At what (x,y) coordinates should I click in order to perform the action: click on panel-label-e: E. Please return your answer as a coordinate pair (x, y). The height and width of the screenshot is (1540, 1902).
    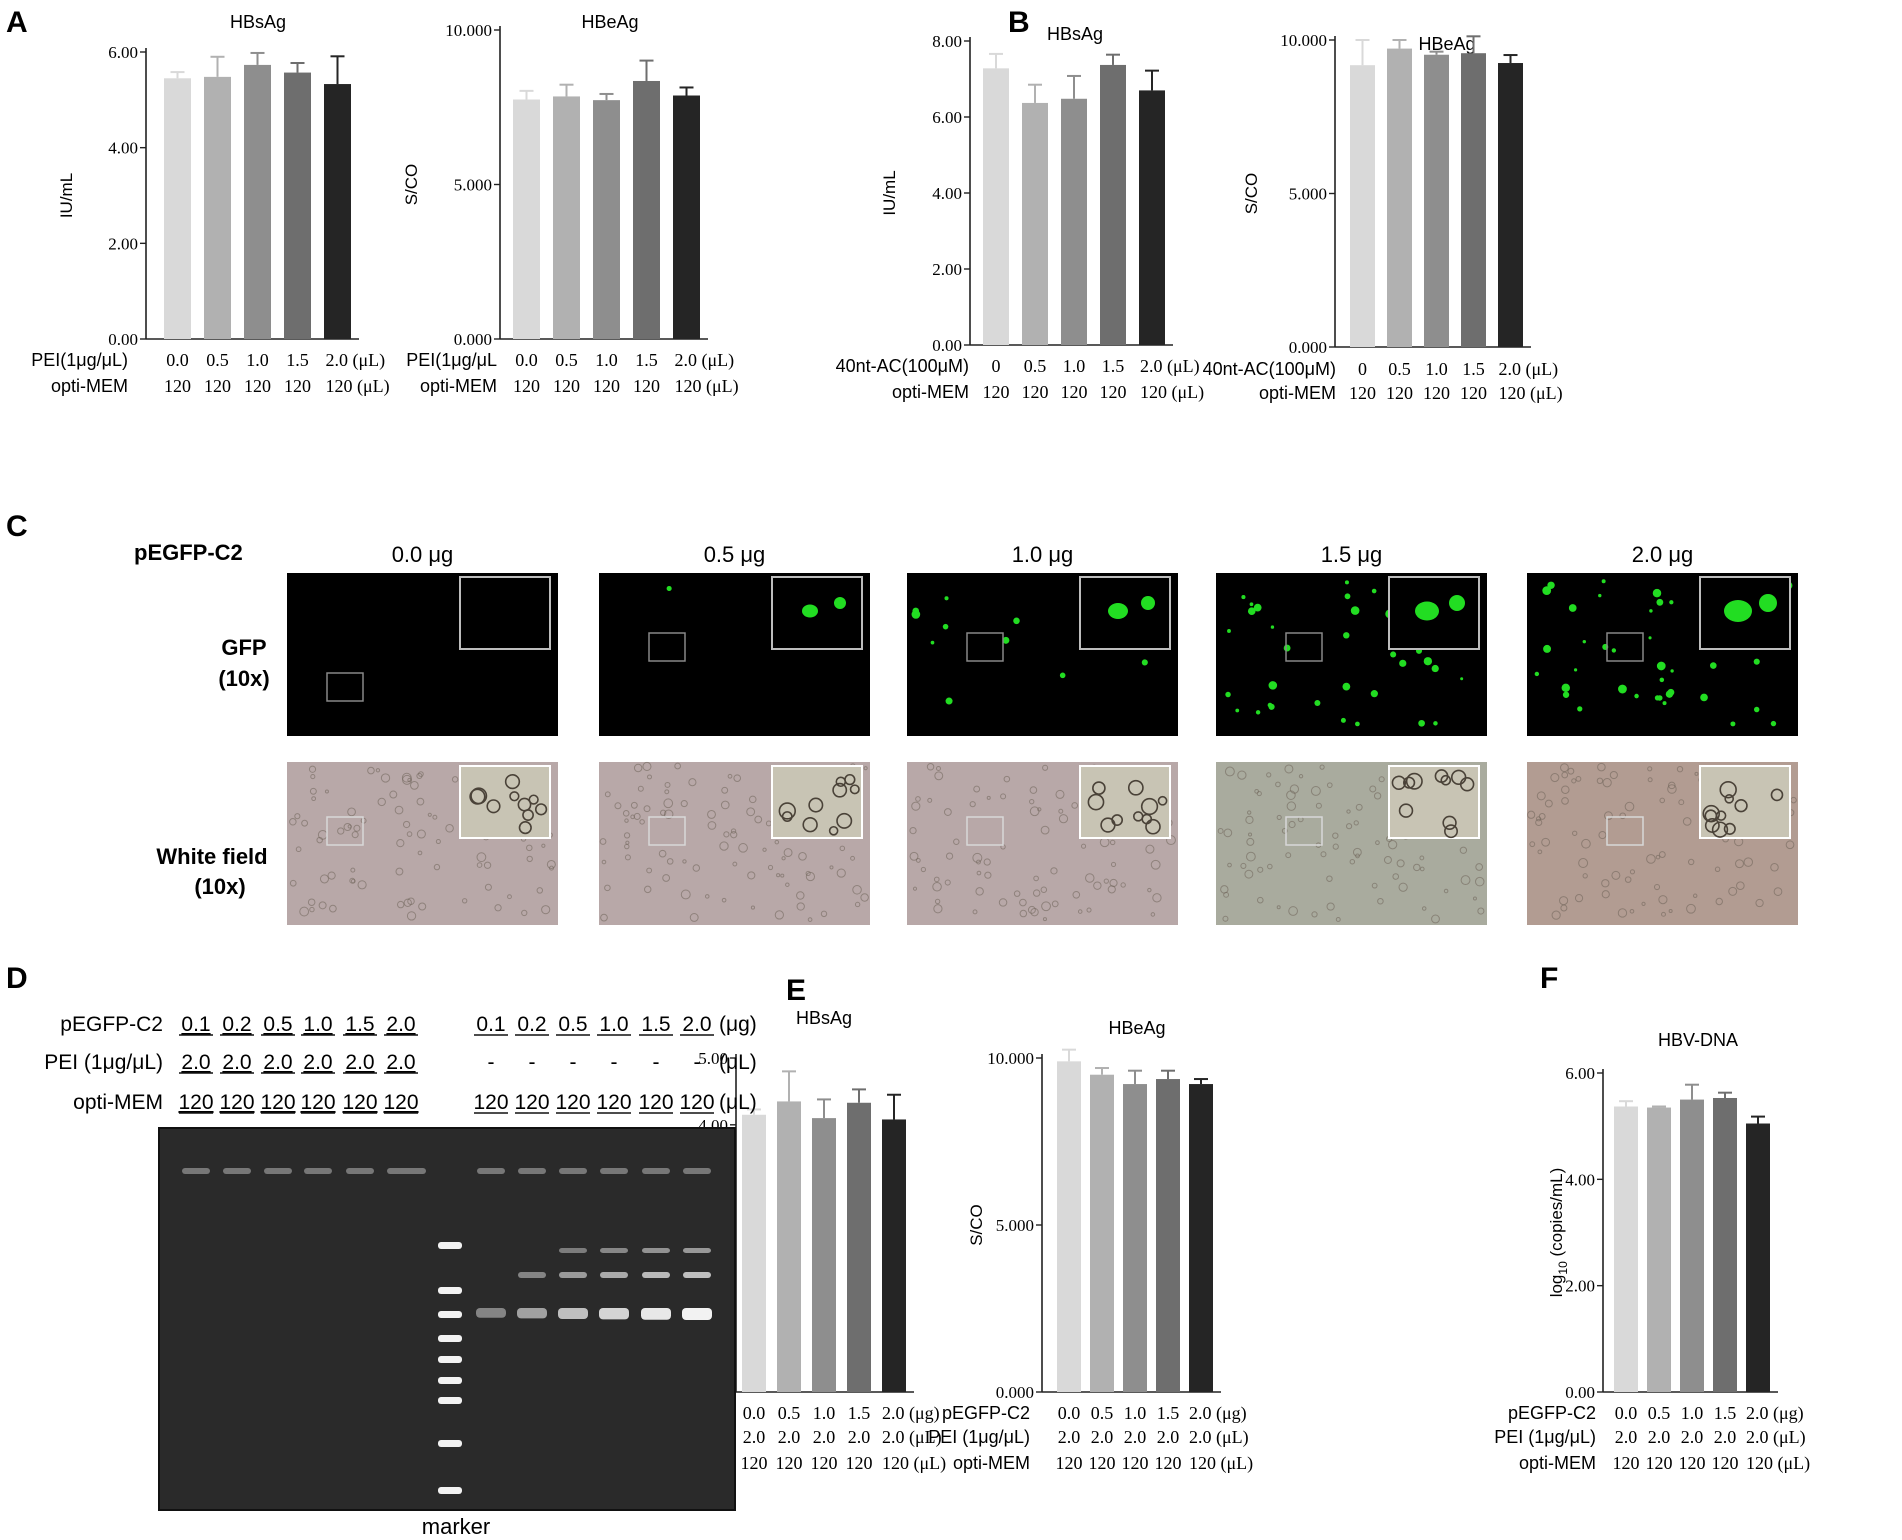
    Looking at the image, I should click on (796, 990).